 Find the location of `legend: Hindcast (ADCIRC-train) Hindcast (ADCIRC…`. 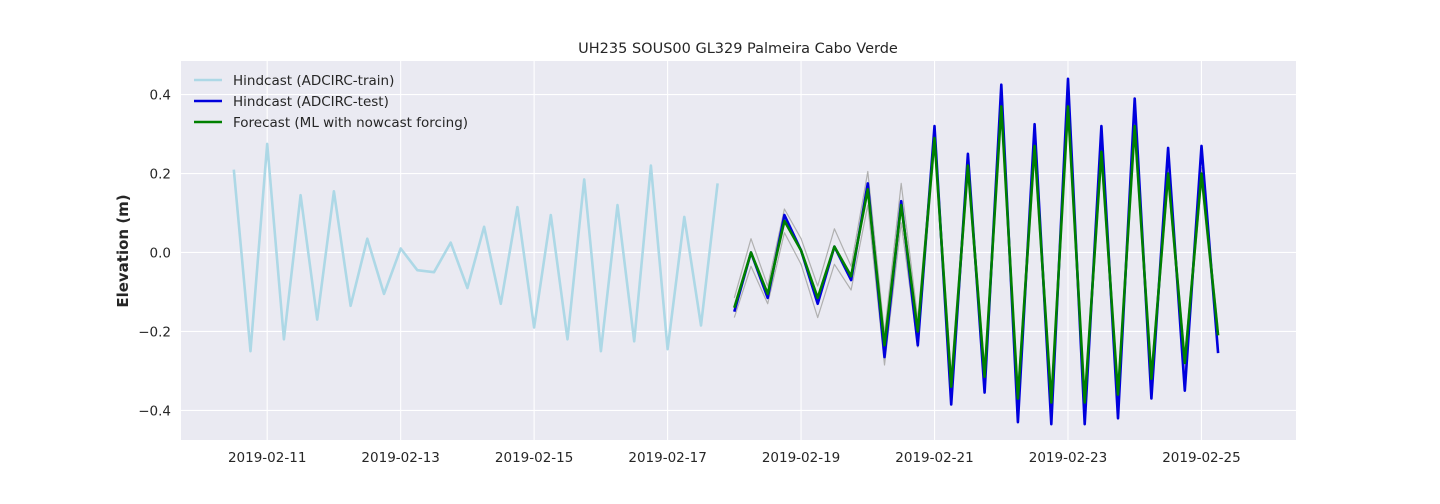

legend: Hindcast (ADCIRC-train) Hindcast (ADCIRC… is located at coordinates (331, 102).